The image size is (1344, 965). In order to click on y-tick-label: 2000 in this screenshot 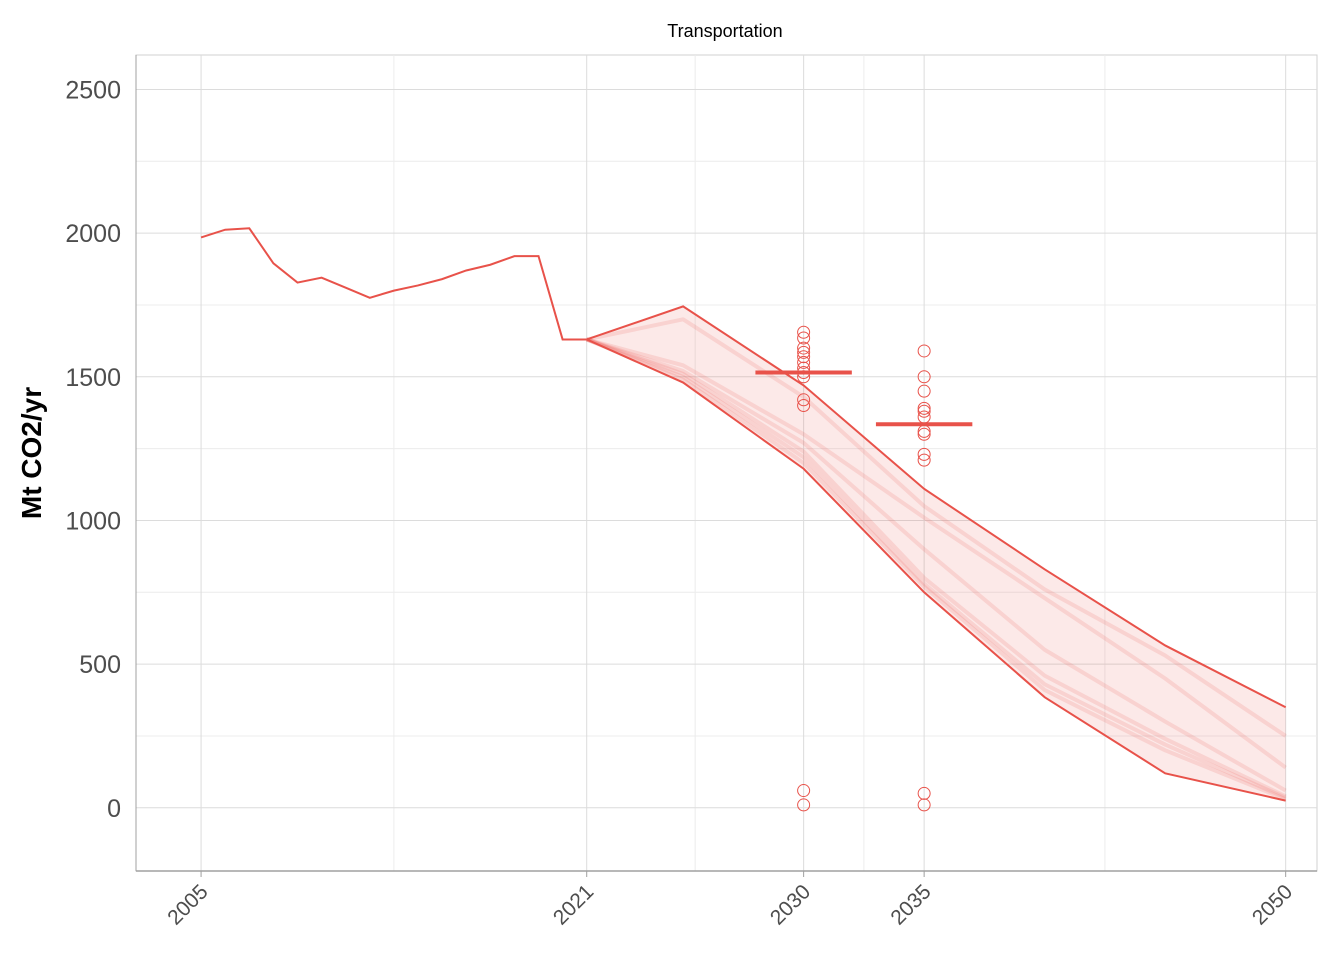, I will do `click(93, 234)`.